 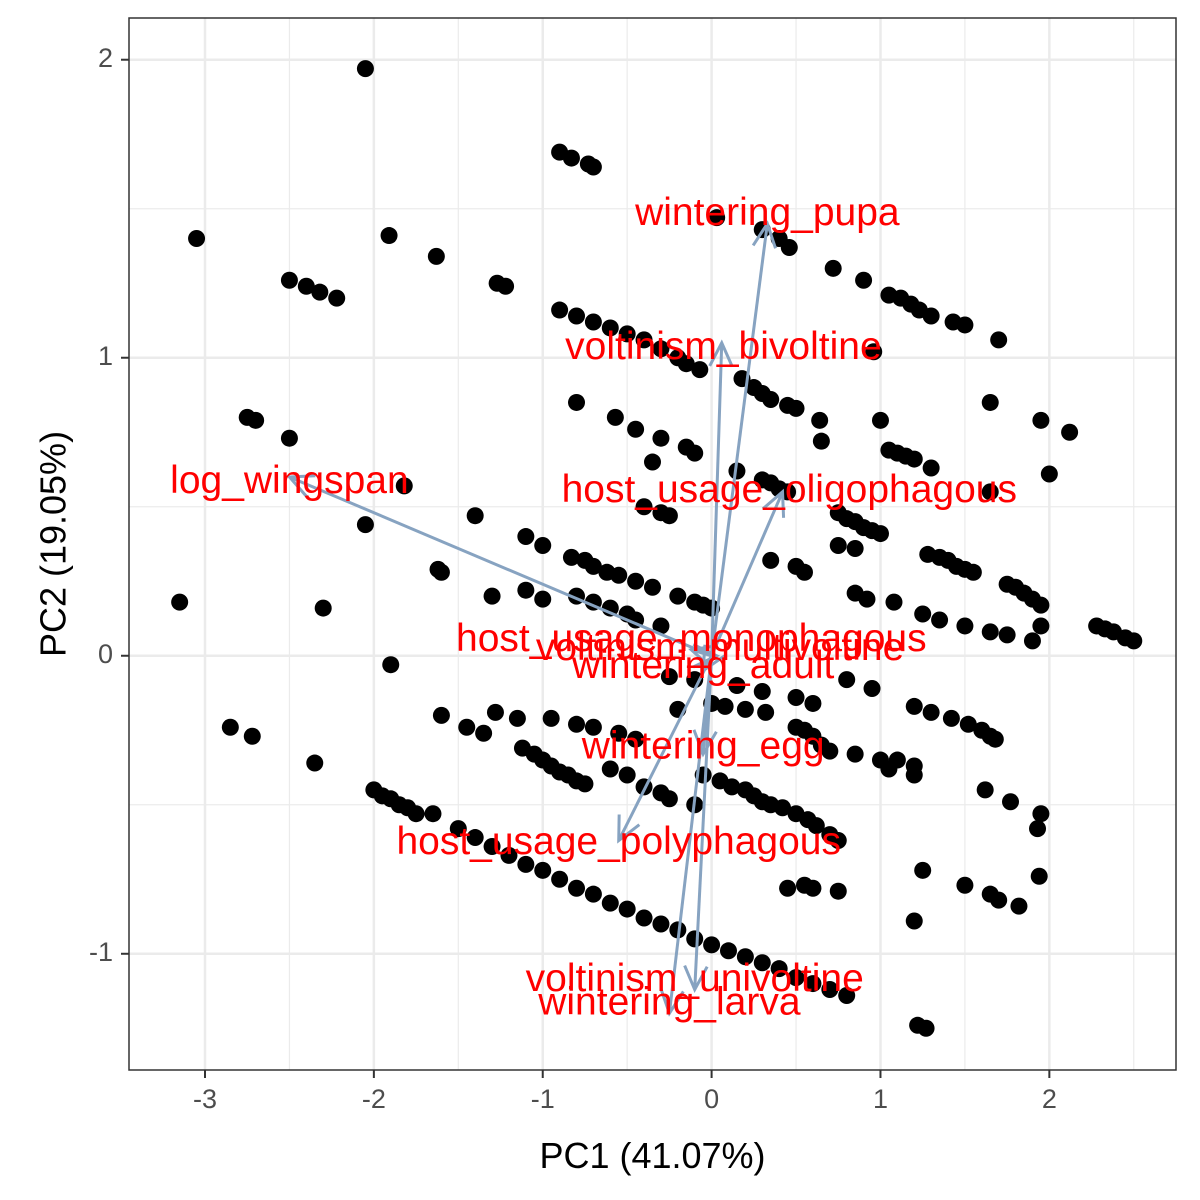 What do you see at coordinates (101, 952) in the screenshot?
I see `y-tick-label: -1` at bounding box center [101, 952].